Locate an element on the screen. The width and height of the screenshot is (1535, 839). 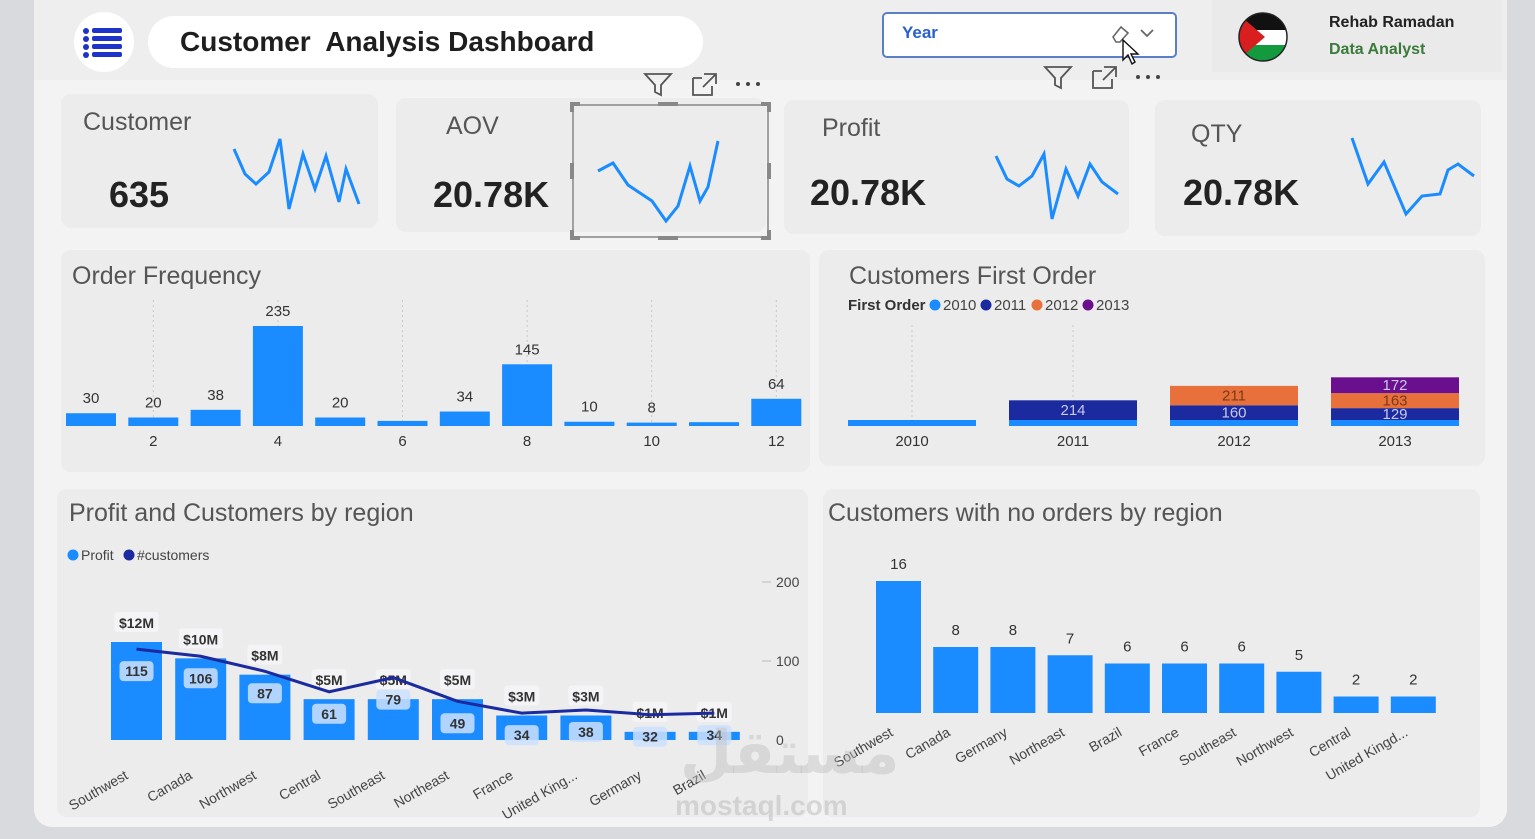
chevron-down-icon is located at coordinates (1147, 33).